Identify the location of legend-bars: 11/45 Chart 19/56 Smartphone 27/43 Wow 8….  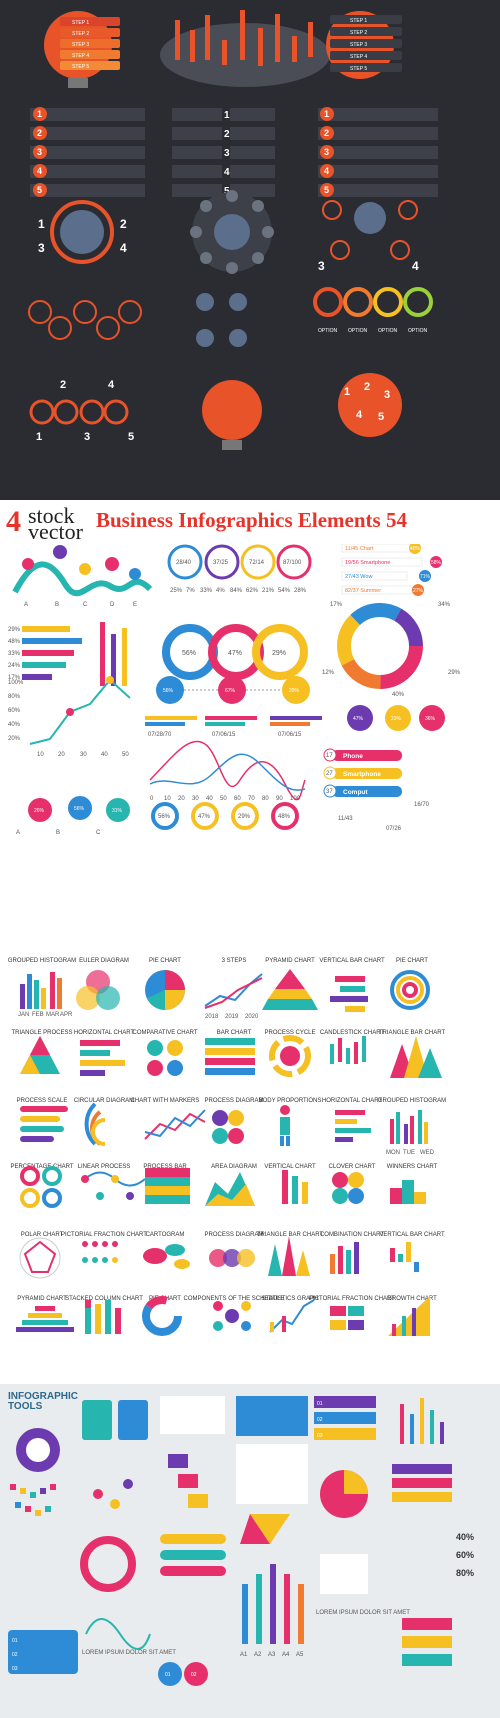
(391, 569).